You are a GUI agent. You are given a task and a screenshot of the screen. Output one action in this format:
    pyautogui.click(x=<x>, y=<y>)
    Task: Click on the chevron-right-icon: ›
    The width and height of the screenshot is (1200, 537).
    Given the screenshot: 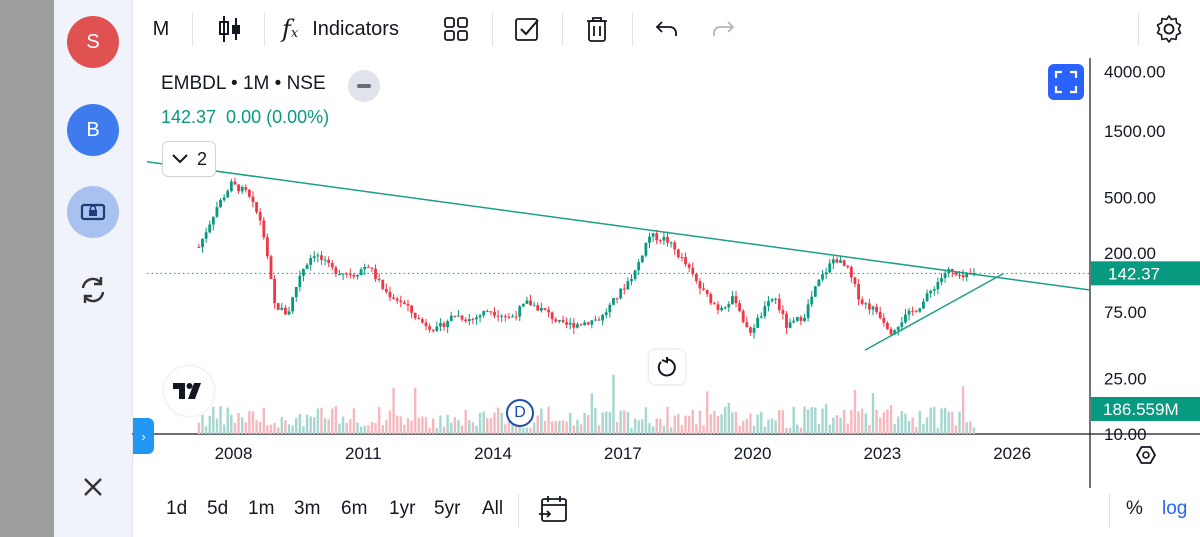 What is the action you would take?
    pyautogui.click(x=143, y=436)
    